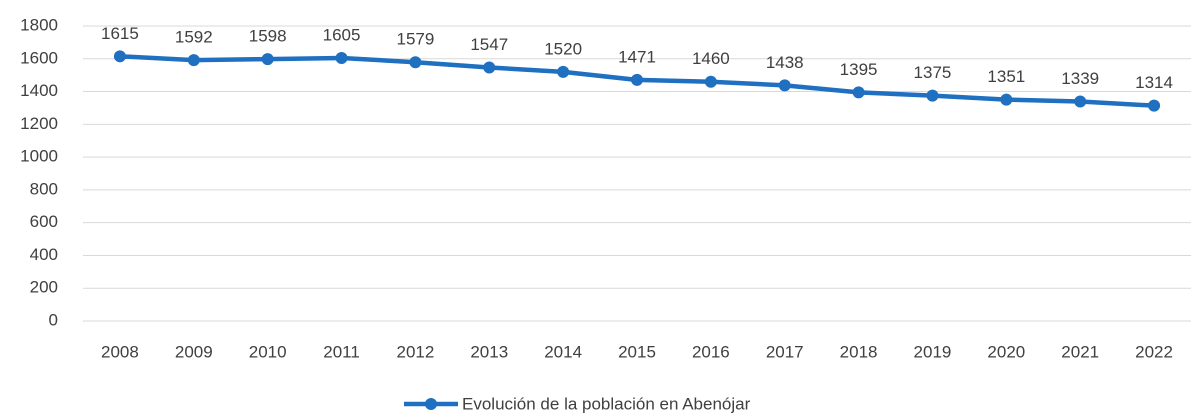 The width and height of the screenshot is (1191, 414). I want to click on x-tick-label: 2012, so click(415, 351).